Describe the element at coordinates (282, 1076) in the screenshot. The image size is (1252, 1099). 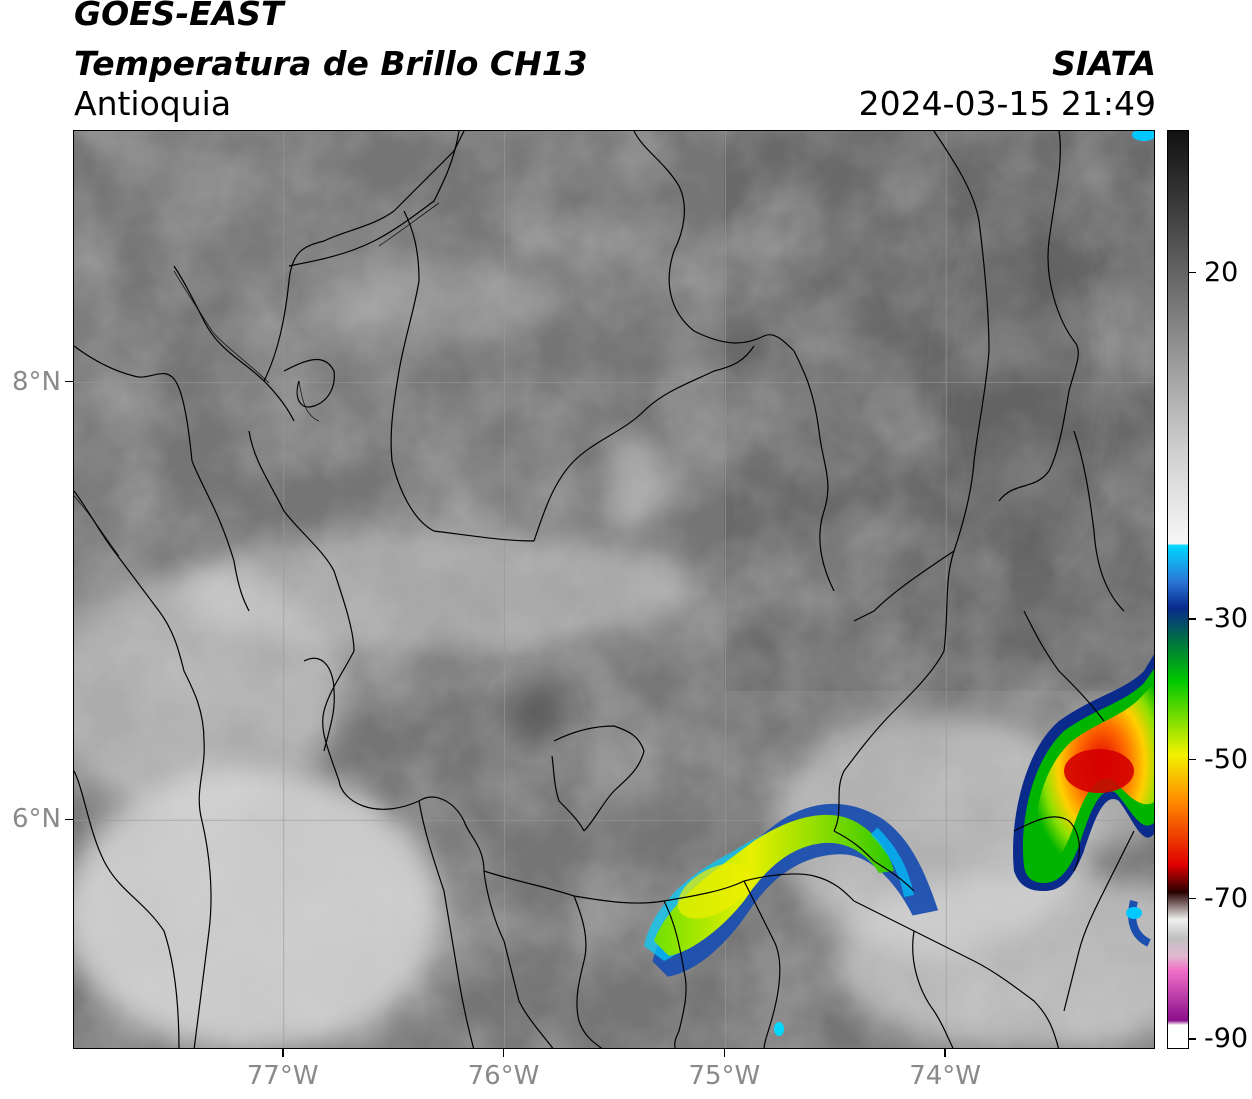
I see `lon-tick-label: 77°W` at that location.